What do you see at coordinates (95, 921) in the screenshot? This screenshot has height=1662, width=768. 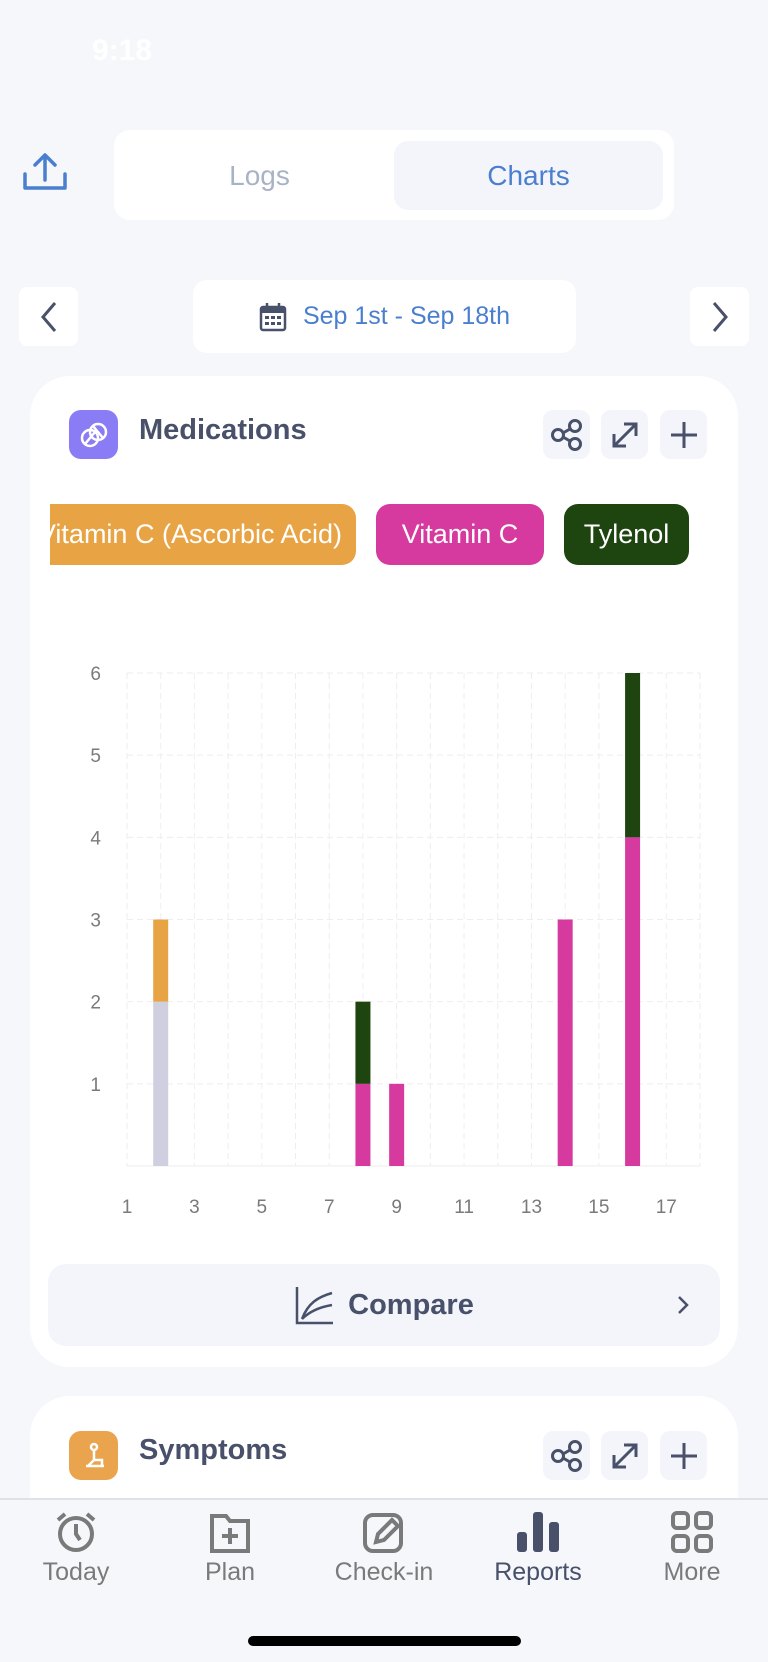 I see `y-tick-label: 3` at bounding box center [95, 921].